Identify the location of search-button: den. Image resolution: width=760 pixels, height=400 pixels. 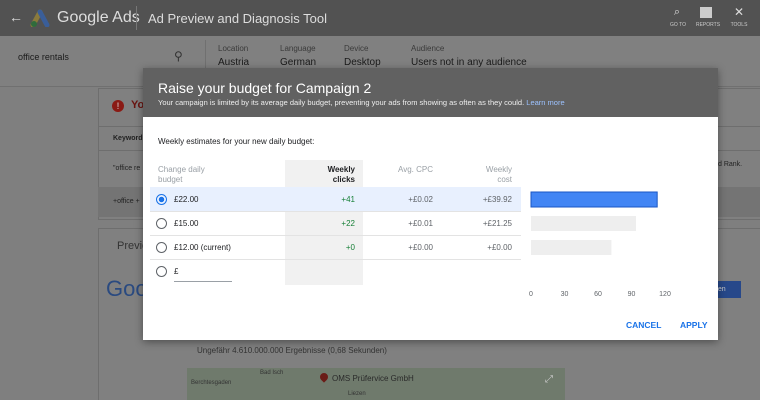
(727, 289).